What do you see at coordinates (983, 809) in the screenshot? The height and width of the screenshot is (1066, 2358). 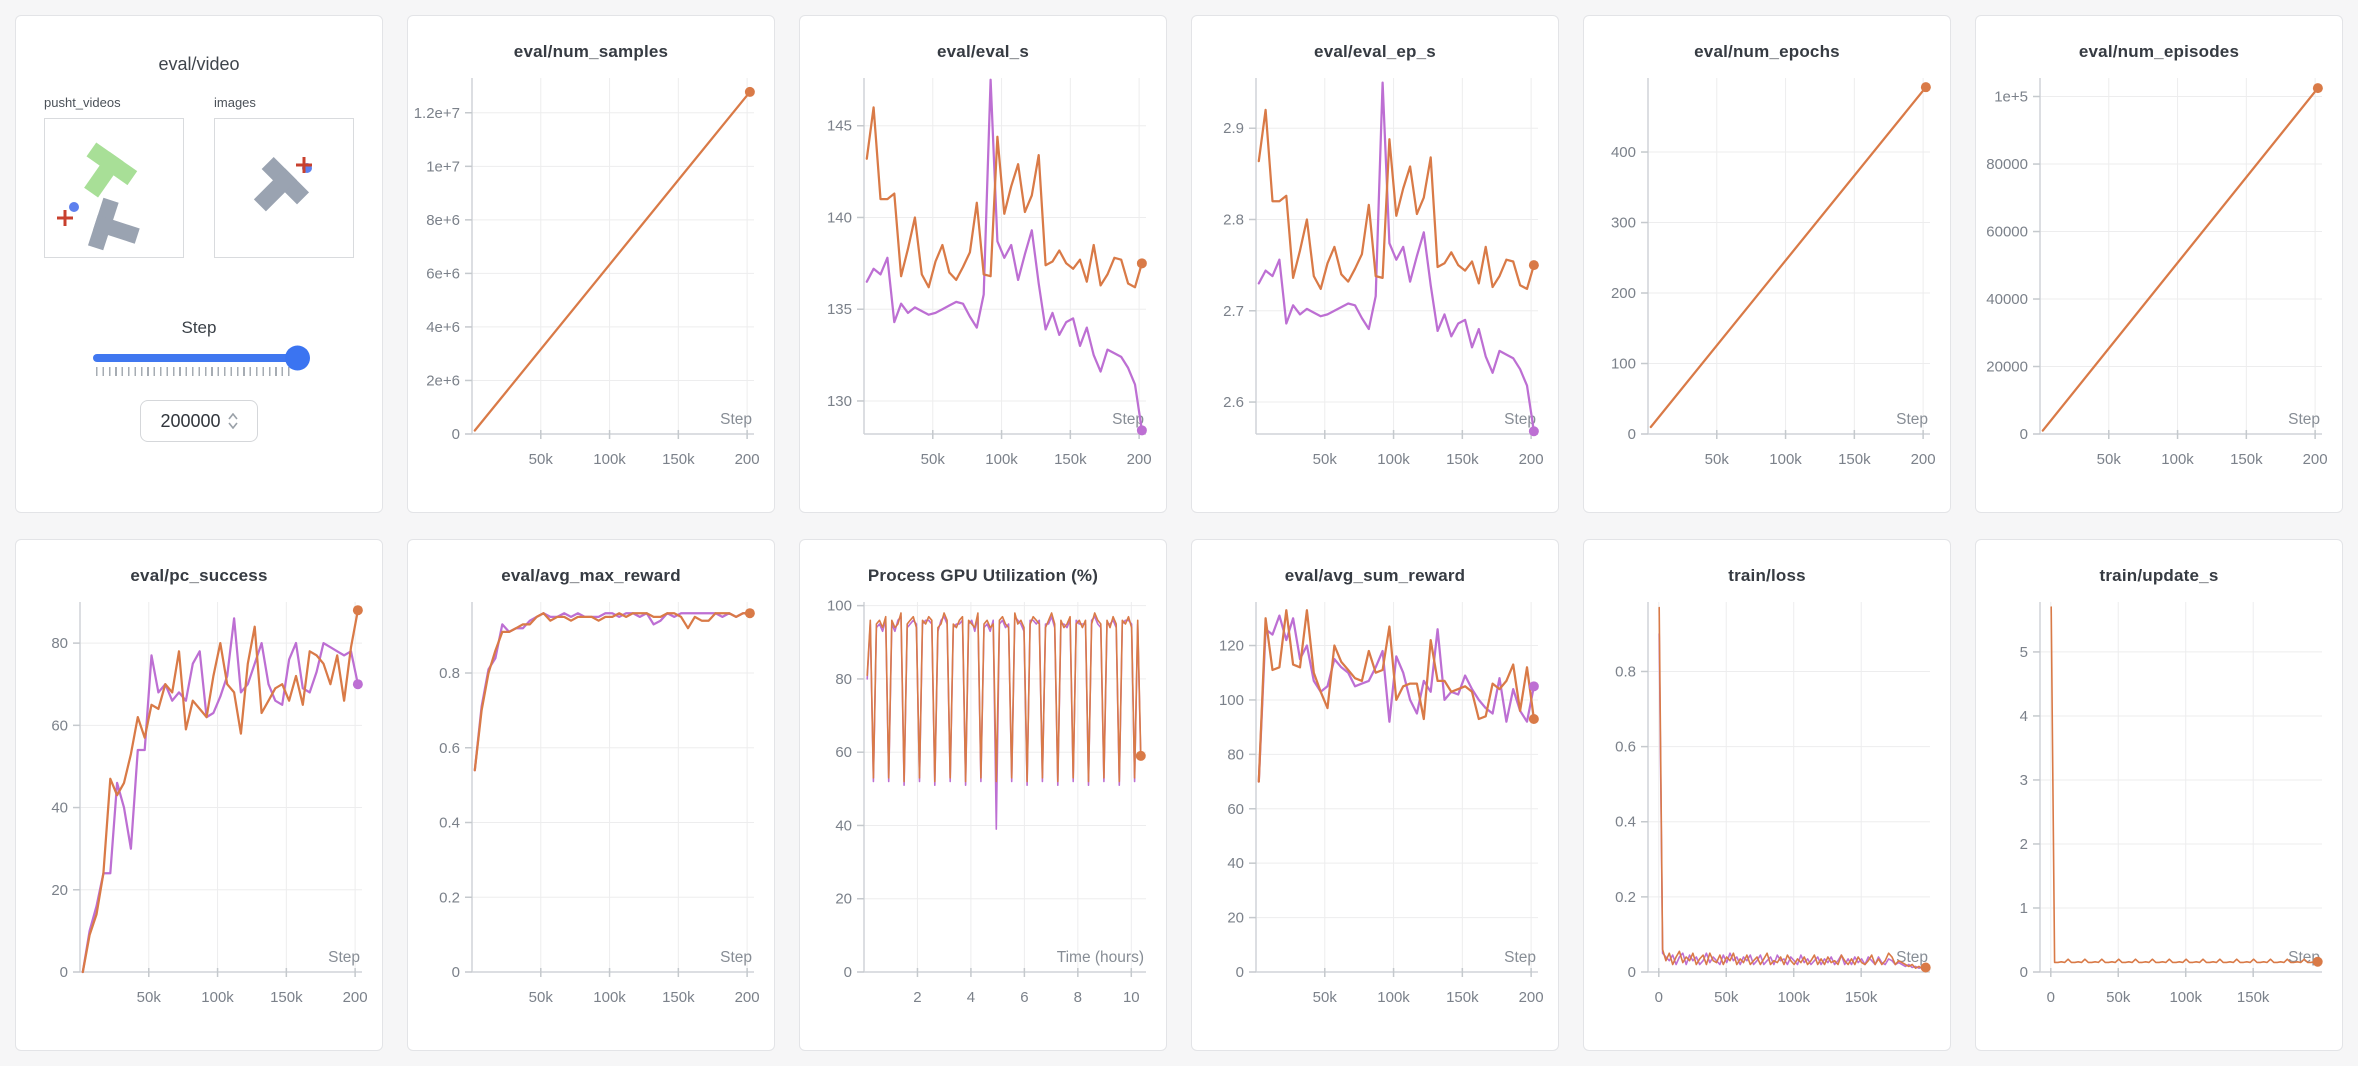 I see `chart-canvas-process-gpu-utilization: 0 20 40 60 80 100 2 4 6 8 10 Time (hours)` at bounding box center [983, 809].